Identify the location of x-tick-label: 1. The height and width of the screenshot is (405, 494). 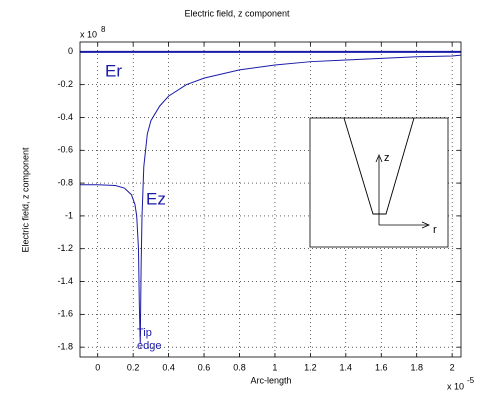
(274, 367).